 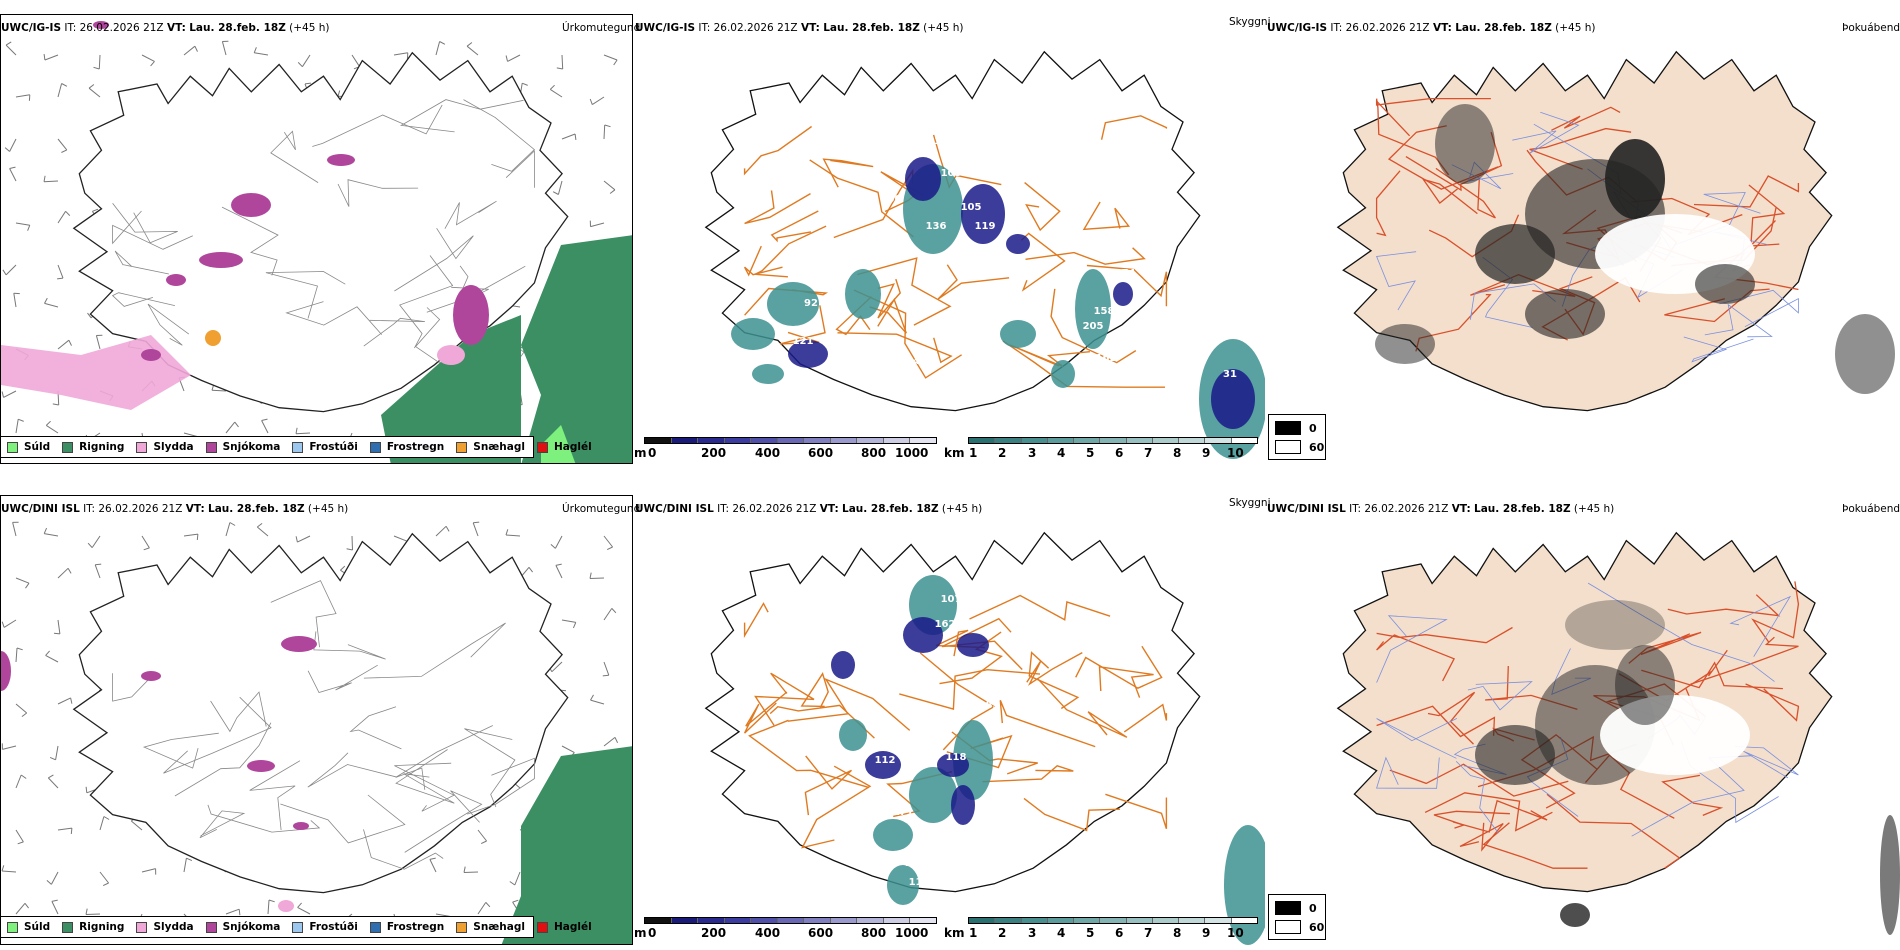 I want to click on colorbar-m-tick: 600, so click(x=821, y=453).